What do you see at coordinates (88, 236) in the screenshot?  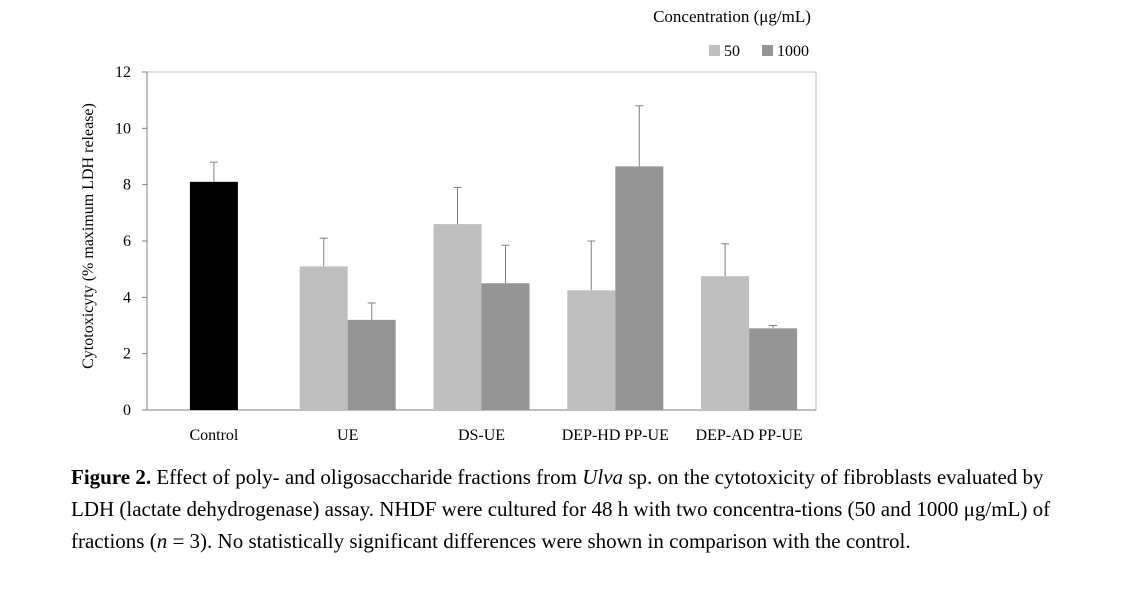 I see `y-axis-label: Cytotoxicyty (% maximum LDH release)` at bounding box center [88, 236].